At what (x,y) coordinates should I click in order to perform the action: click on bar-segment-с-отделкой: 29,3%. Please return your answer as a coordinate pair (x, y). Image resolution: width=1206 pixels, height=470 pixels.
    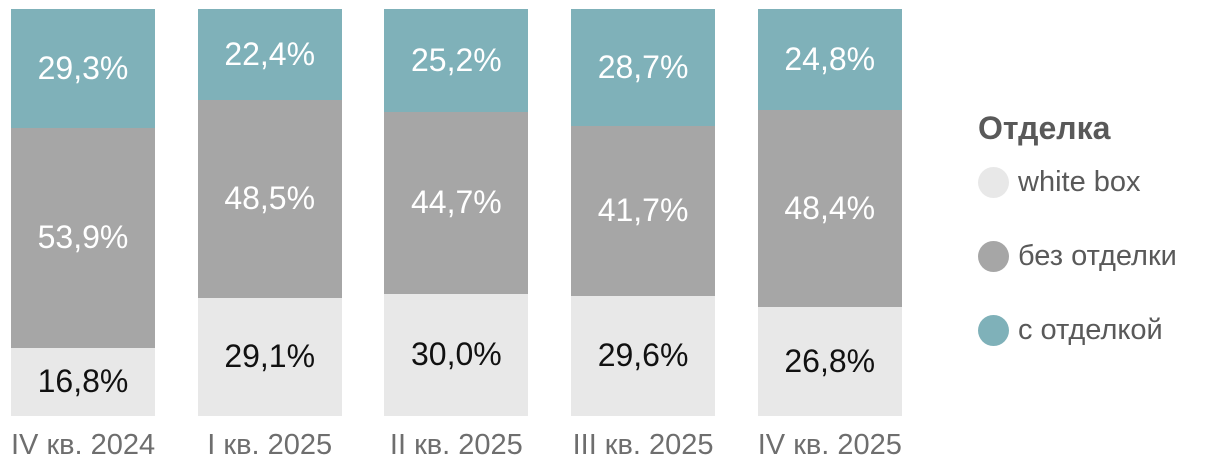
    Looking at the image, I should click on (83, 69).